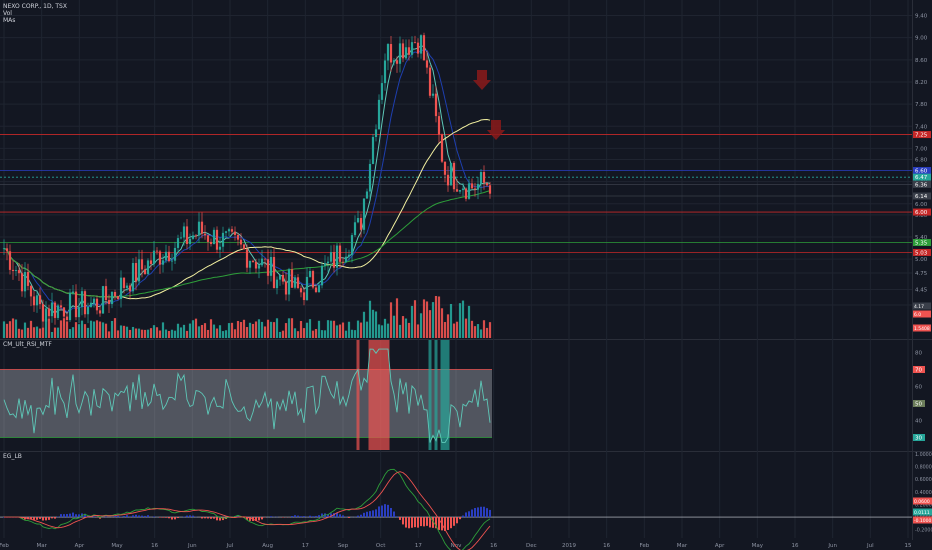  I want to click on x-tick-label: Dec, so click(531, 546).